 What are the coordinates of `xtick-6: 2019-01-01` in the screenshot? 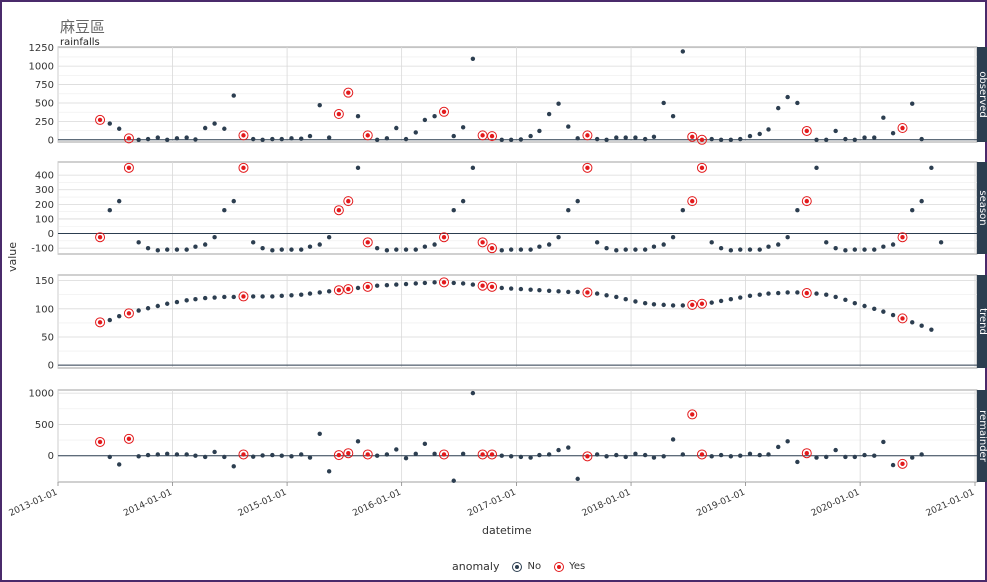 It's located at (721, 503).